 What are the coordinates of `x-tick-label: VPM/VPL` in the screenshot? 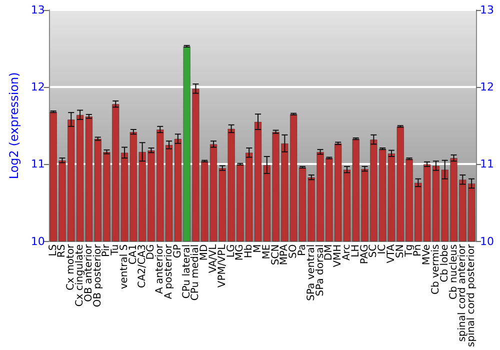 It's located at (222, 266).